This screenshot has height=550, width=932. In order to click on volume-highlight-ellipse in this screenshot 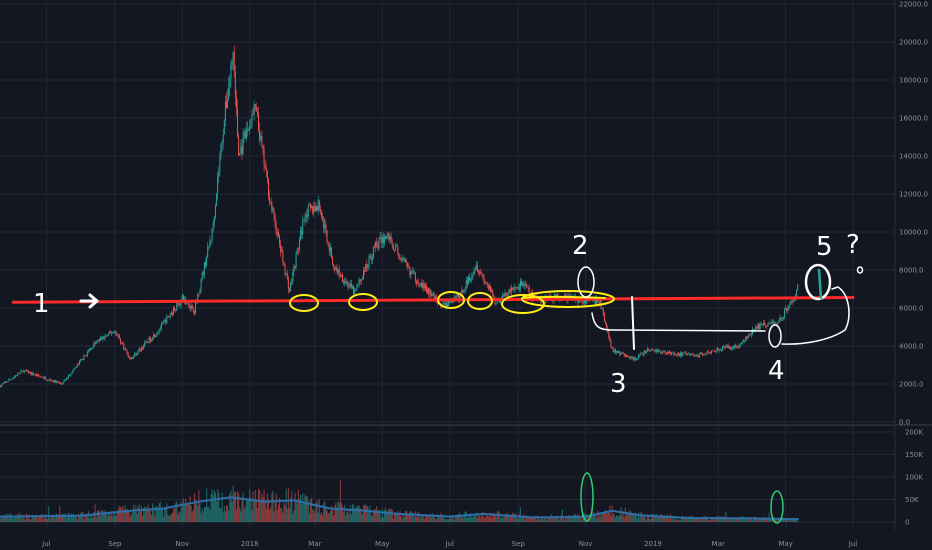, I will do `click(777, 507)`.